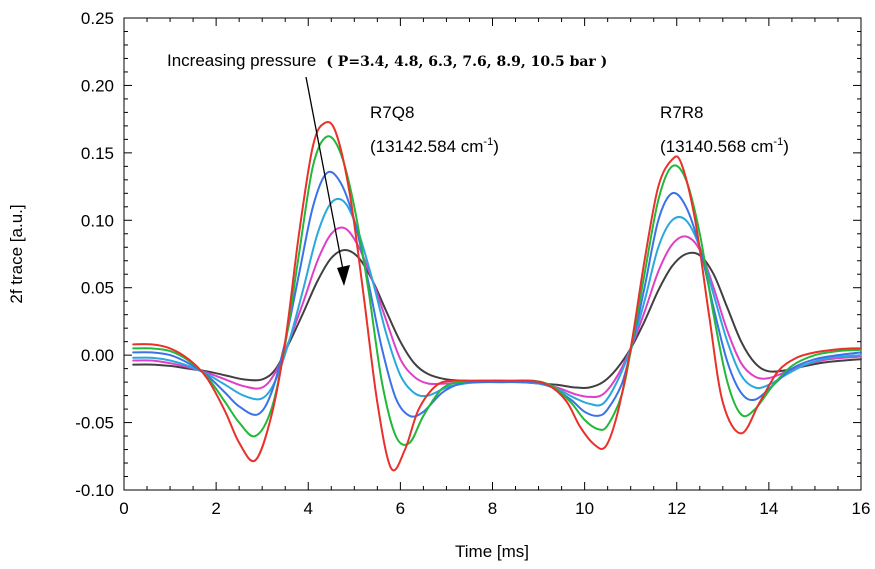 The width and height of the screenshot is (875, 569). Describe the element at coordinates (97, 153) in the screenshot. I see `y-tick-label: 0.15` at that location.